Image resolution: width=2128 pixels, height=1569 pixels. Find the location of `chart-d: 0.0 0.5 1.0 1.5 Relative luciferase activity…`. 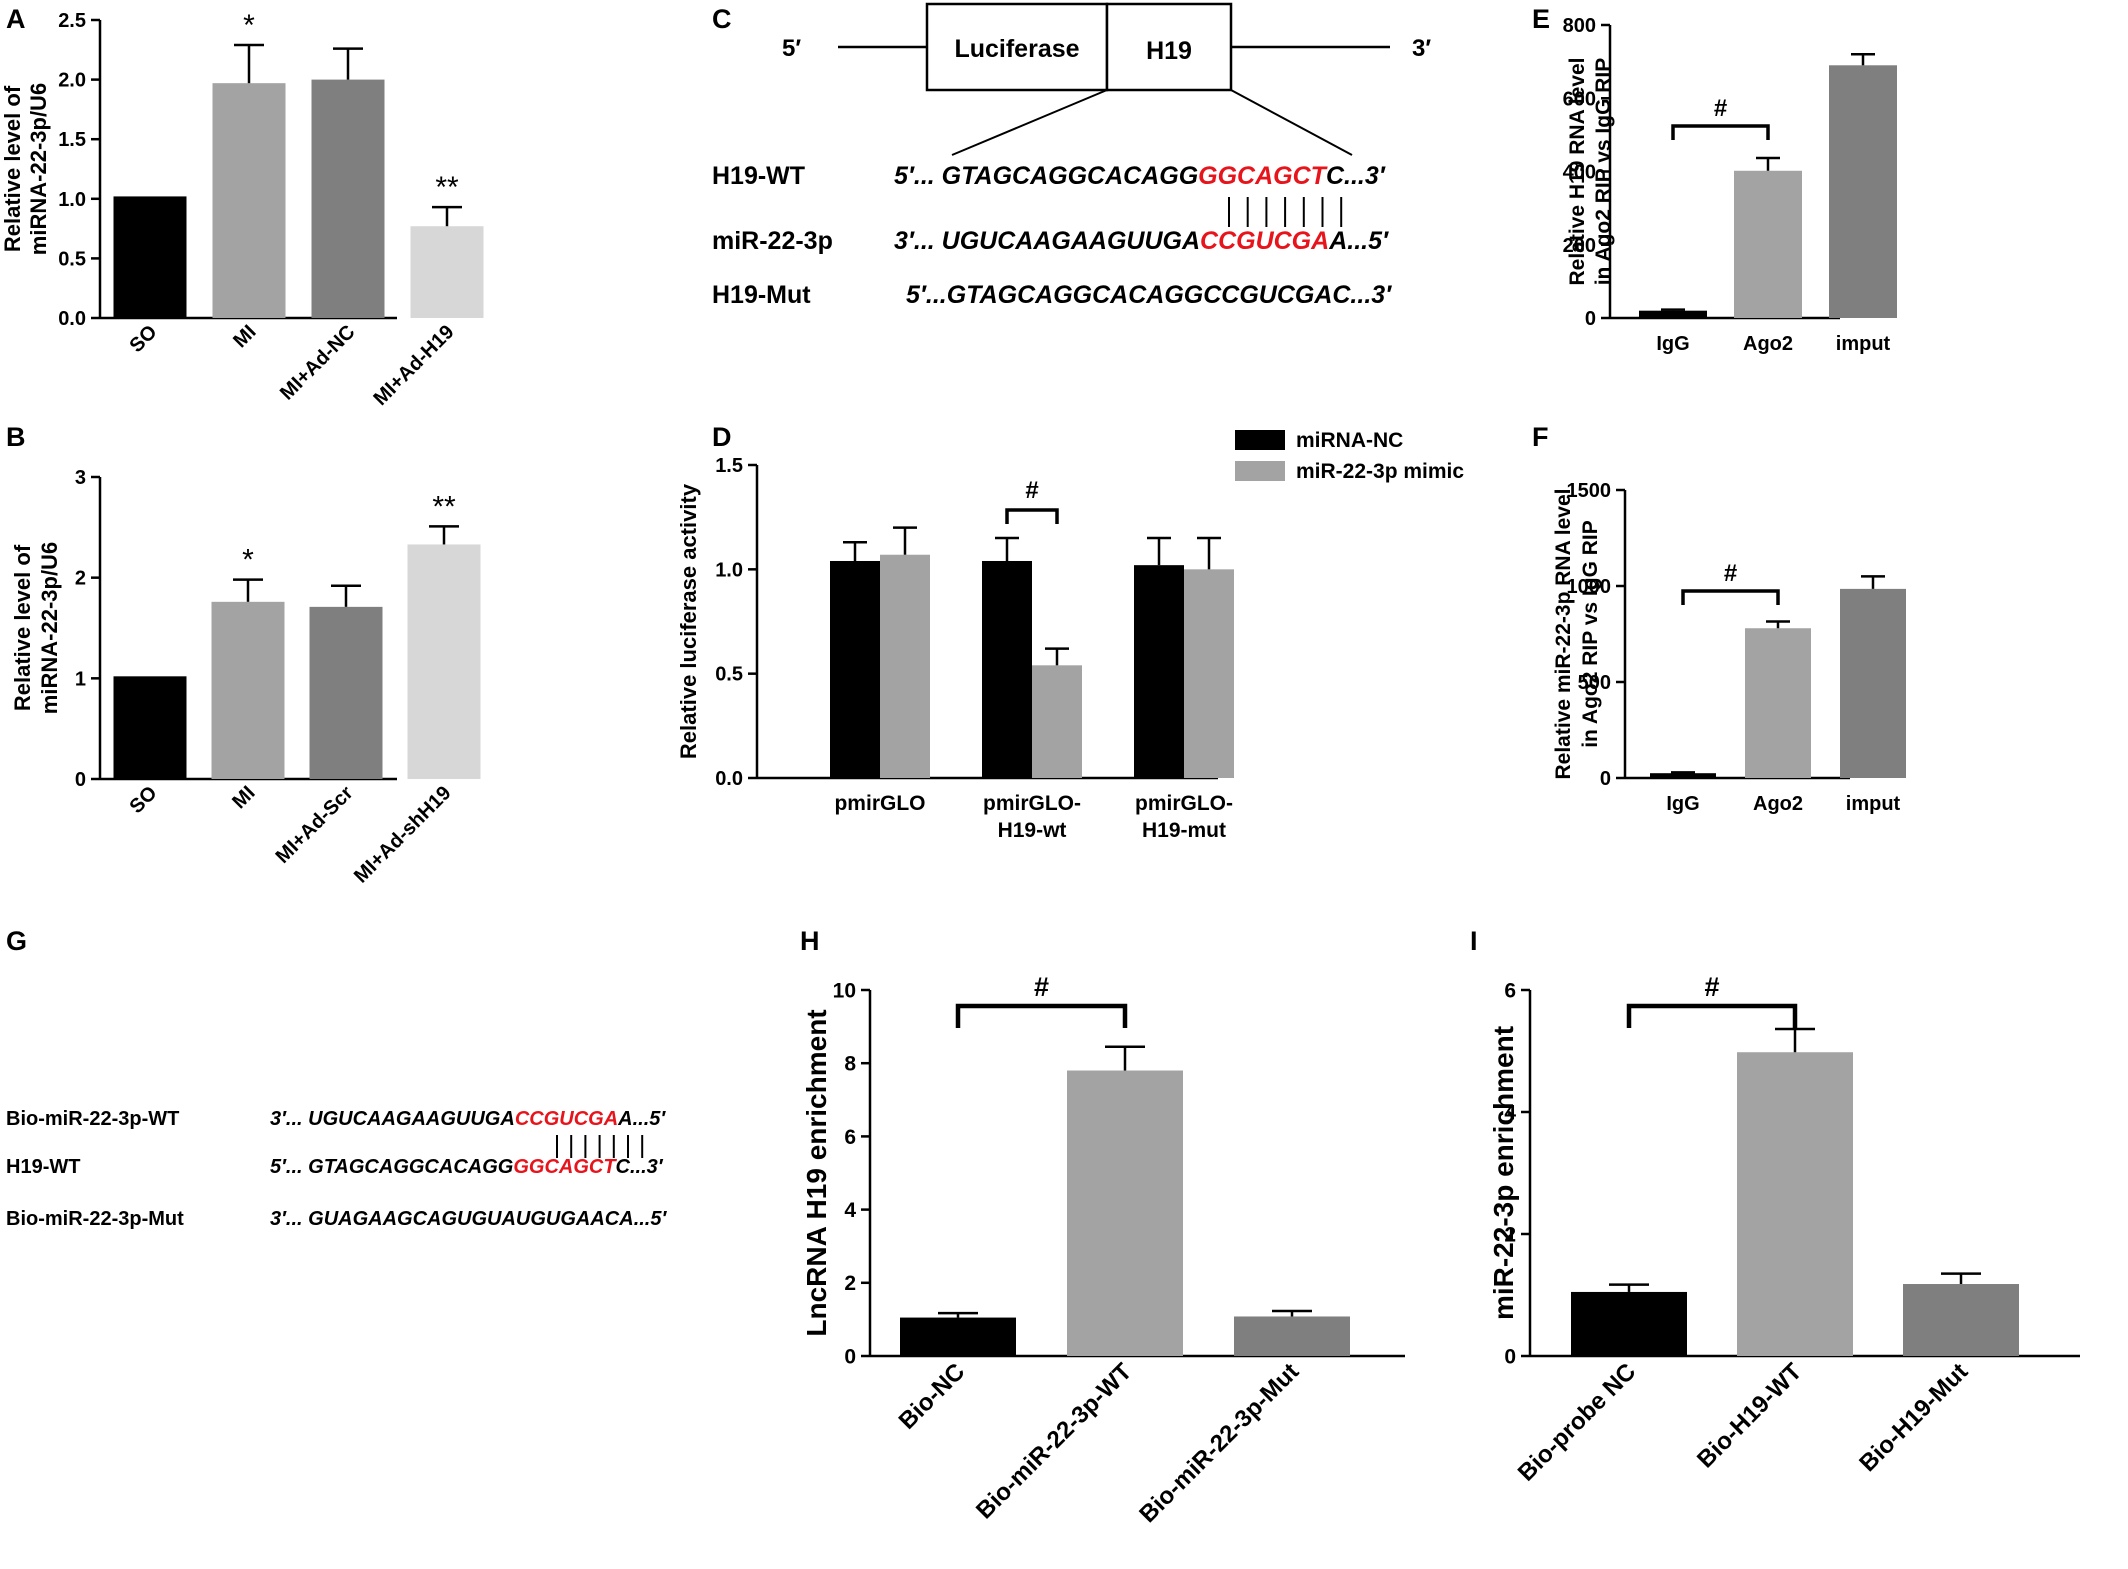

chart-d: 0.0 0.5 1.0 1.5 Relative luciferase activity… is located at coordinates (1070, 635).